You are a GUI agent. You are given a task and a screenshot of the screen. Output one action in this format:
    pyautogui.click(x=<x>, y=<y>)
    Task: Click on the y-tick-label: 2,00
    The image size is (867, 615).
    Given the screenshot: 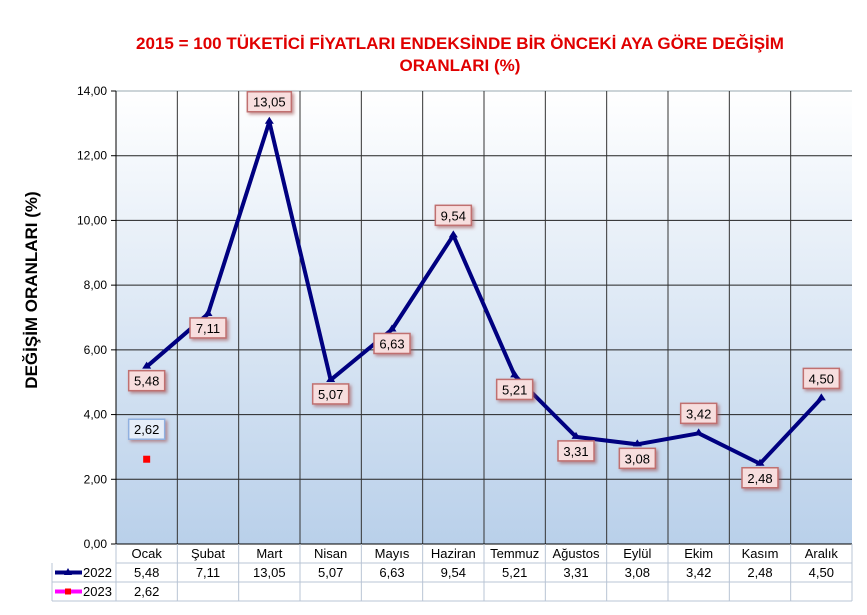 What is the action you would take?
    pyautogui.click(x=96, y=479)
    